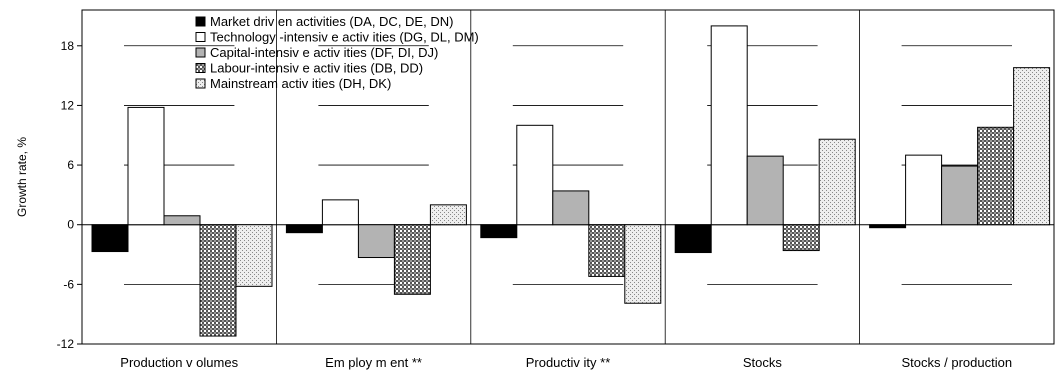 This screenshot has height=376, width=1055. What do you see at coordinates (316, 68) in the screenshot?
I see `legend-entry: Labour-intensiv e activ ities (DB, DD)` at bounding box center [316, 68].